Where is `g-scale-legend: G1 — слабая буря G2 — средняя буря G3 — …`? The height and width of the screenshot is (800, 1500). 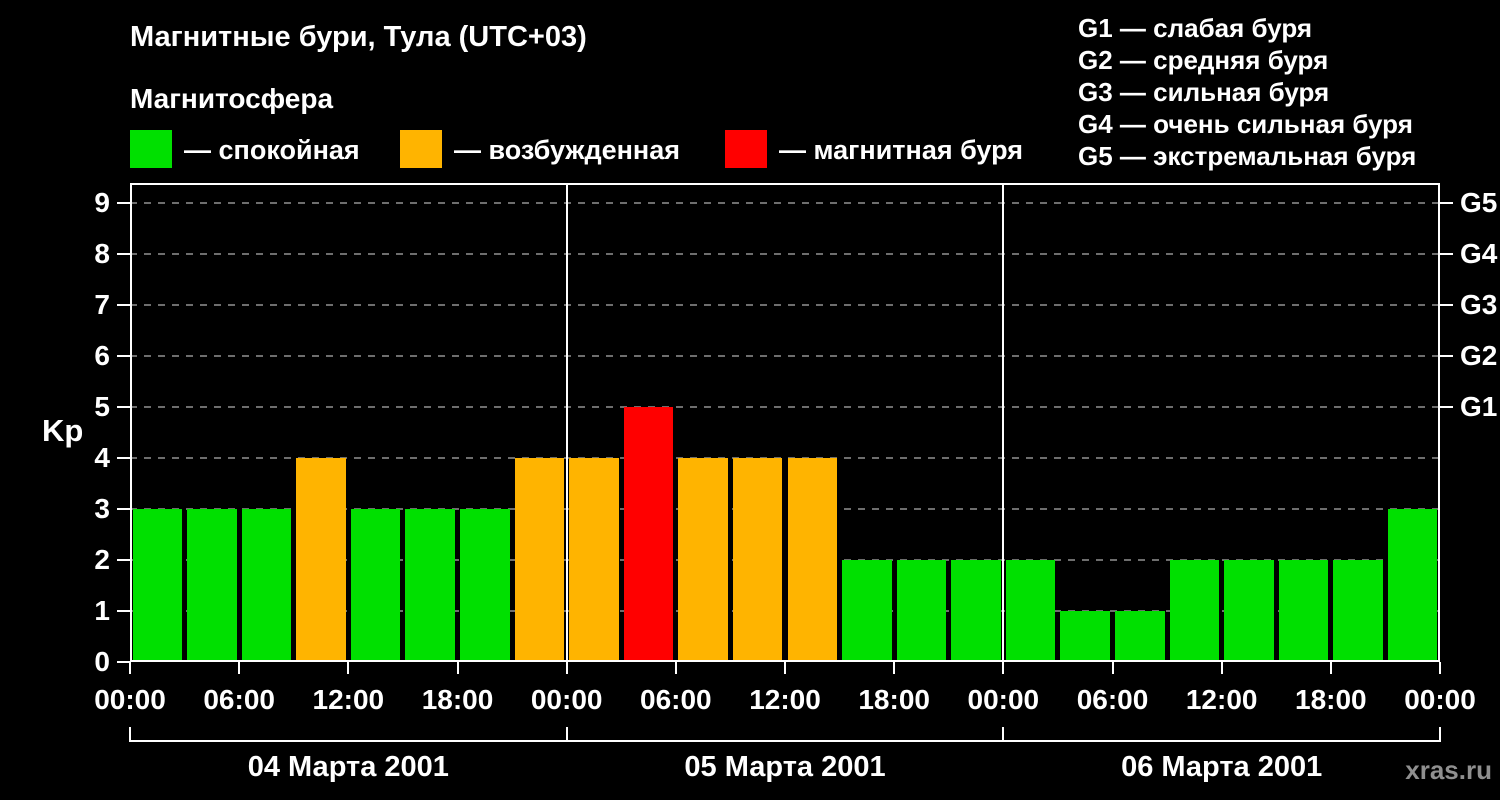 g-scale-legend: G1 — слабая буря G2 — средняя буря G3 — … is located at coordinates (1247, 92).